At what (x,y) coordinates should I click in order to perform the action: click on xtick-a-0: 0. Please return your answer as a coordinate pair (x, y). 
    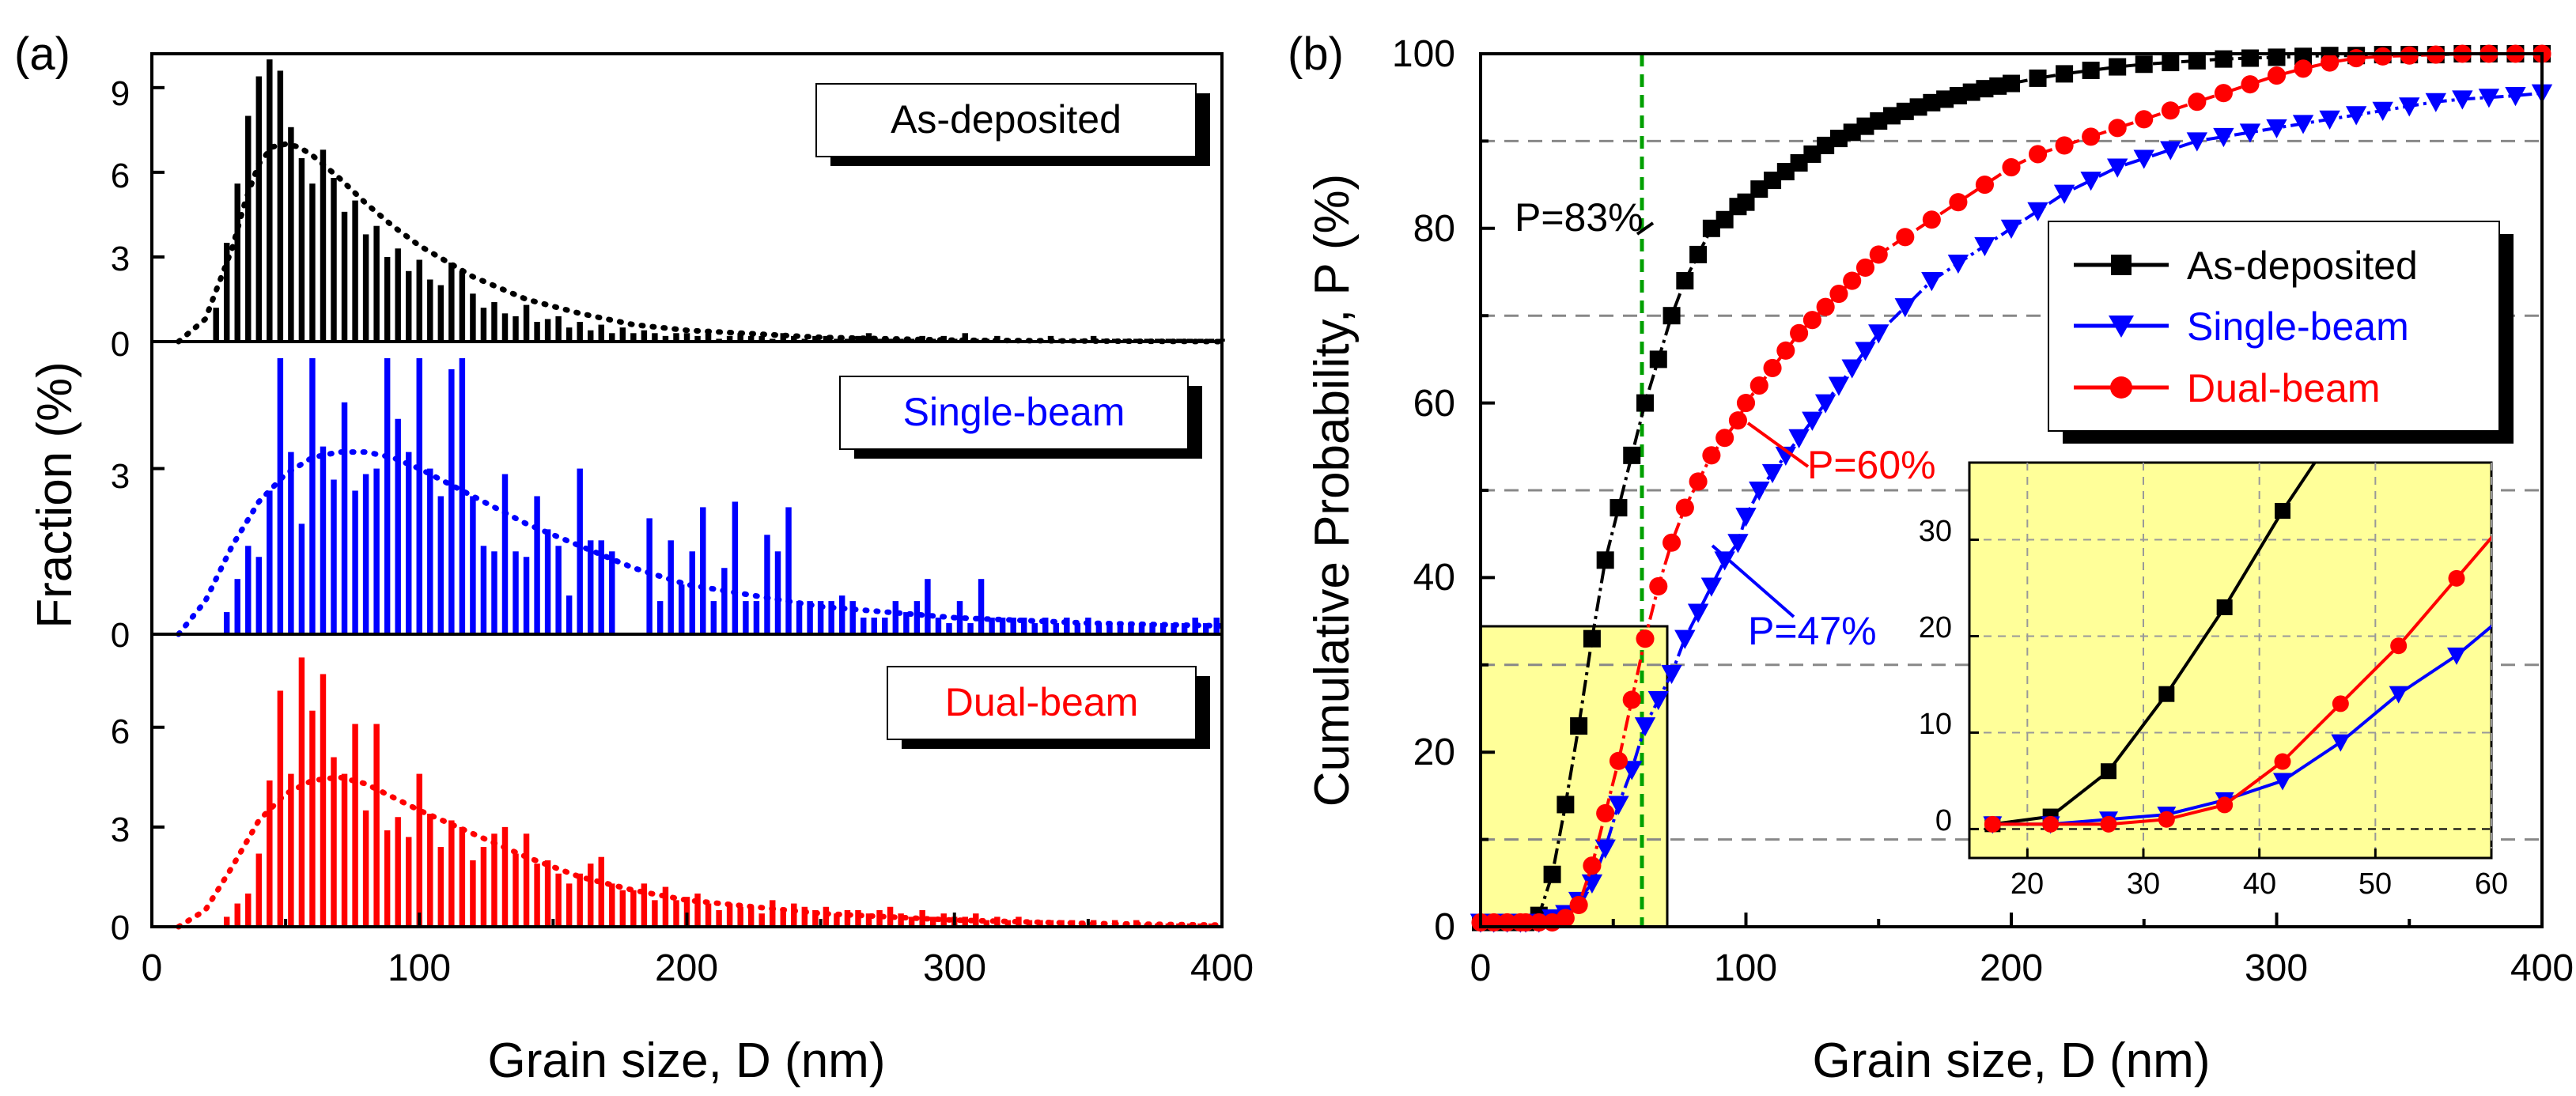
    Looking at the image, I should click on (152, 968).